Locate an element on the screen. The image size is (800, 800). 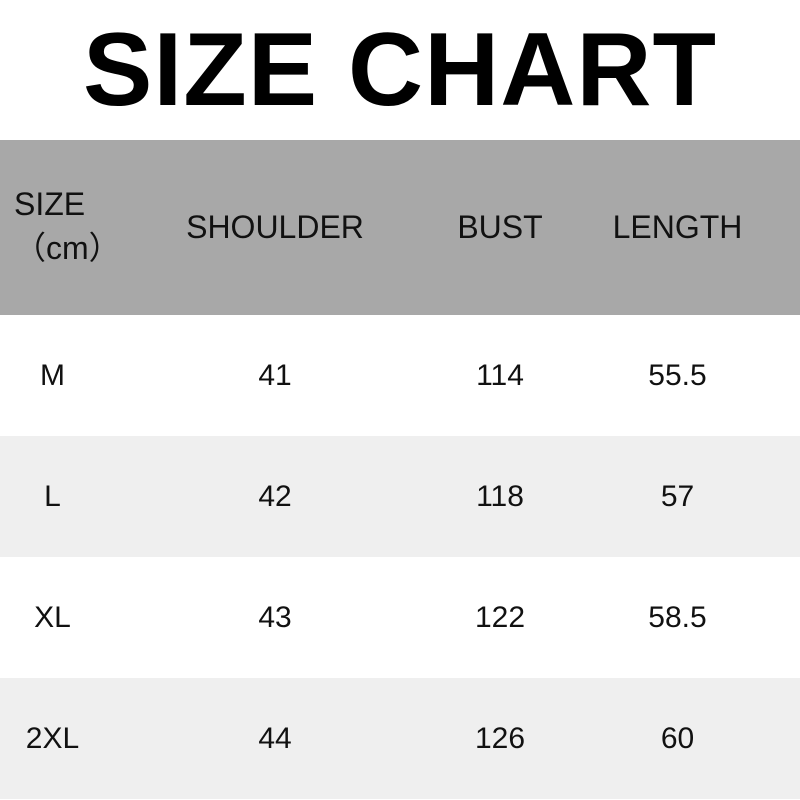
table-cell: 126 is located at coordinates (500, 738).